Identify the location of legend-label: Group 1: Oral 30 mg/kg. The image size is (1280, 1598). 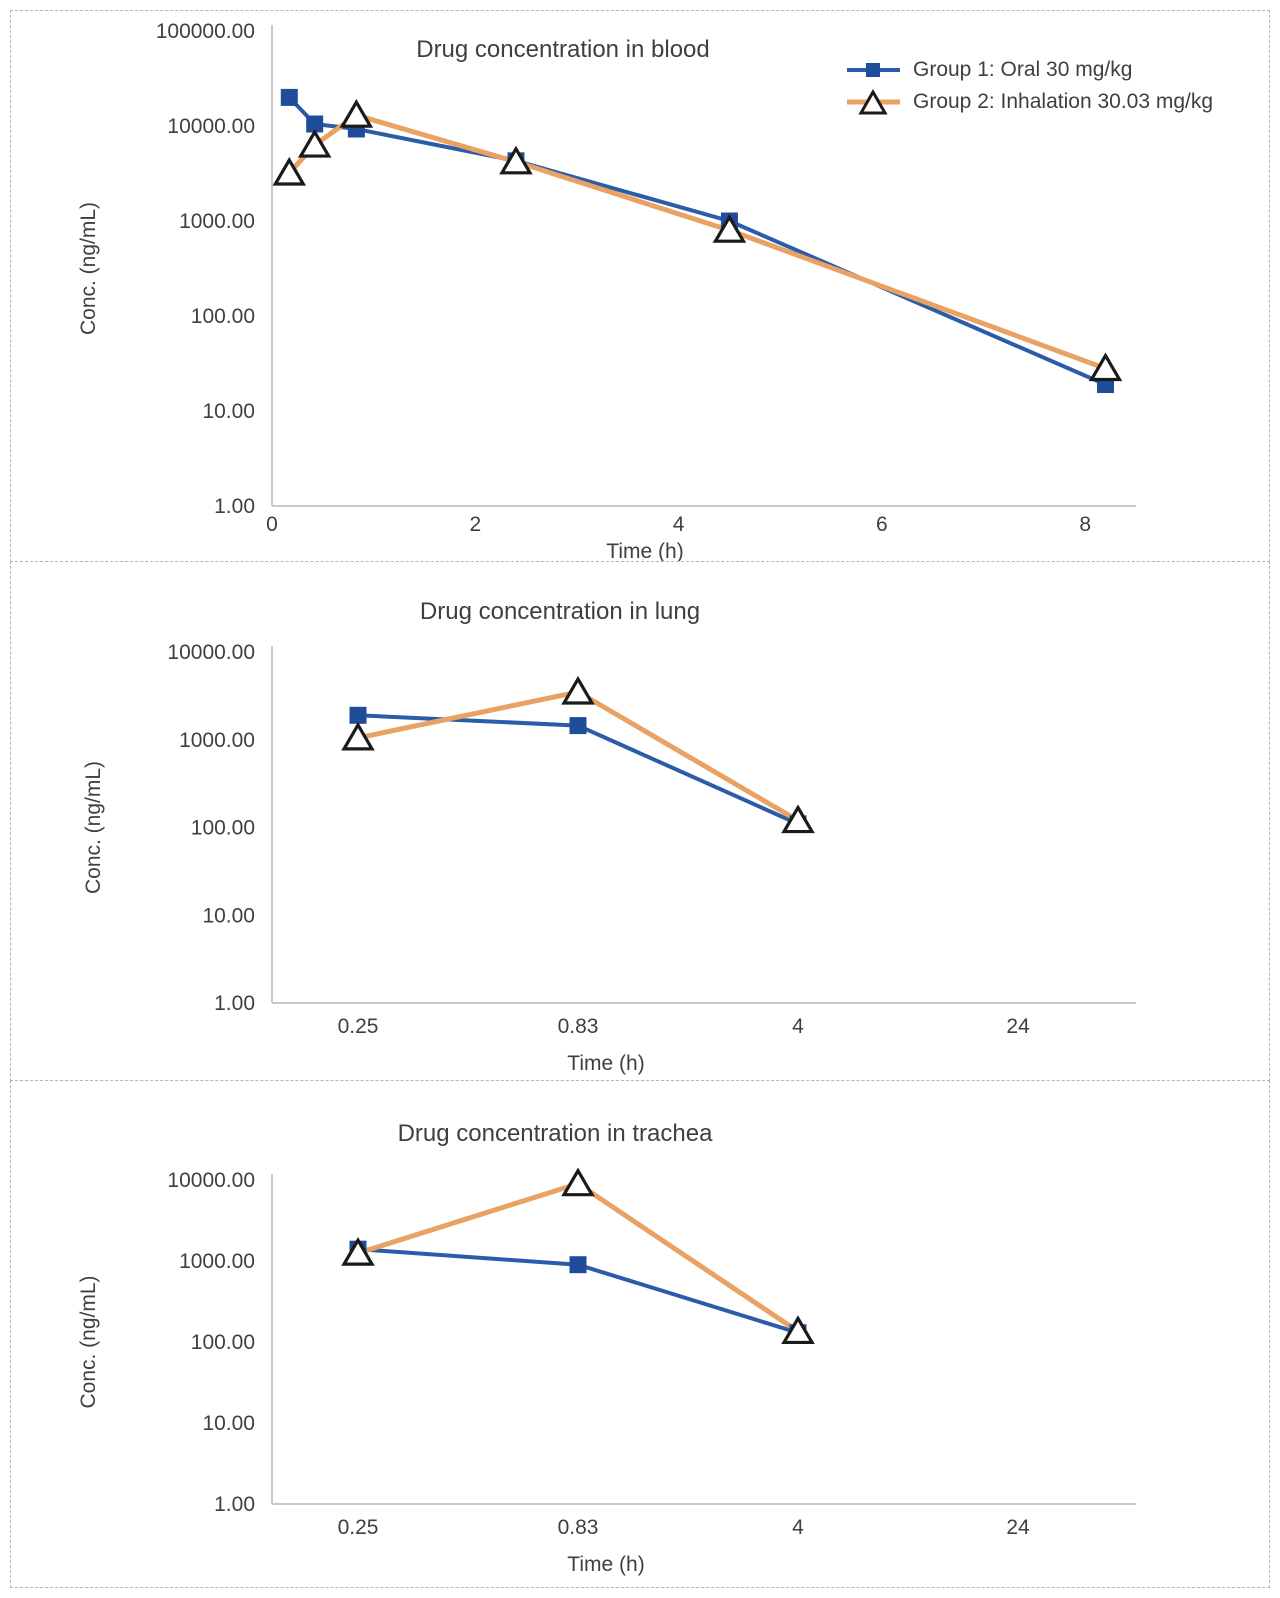
(1022, 69).